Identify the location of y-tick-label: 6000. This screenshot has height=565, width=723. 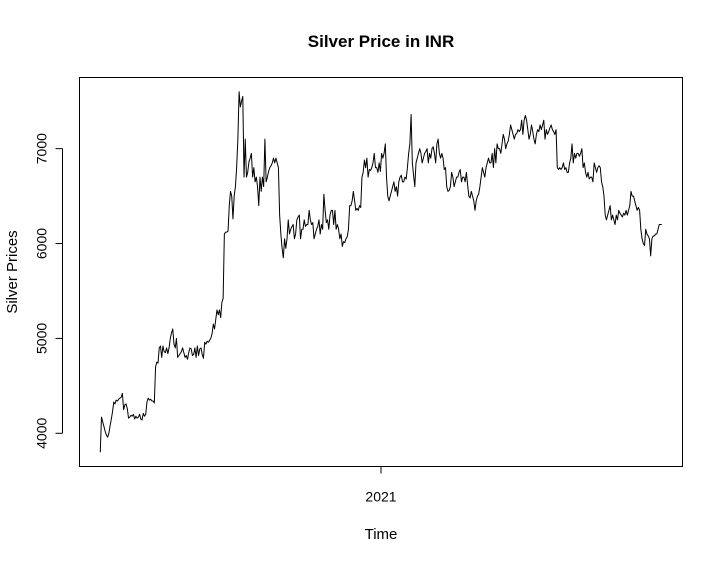
(42, 243).